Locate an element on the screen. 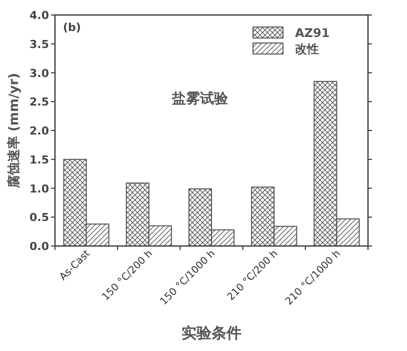 The width and height of the screenshot is (407, 351). legend-label: 改性 is located at coordinates (307, 49).